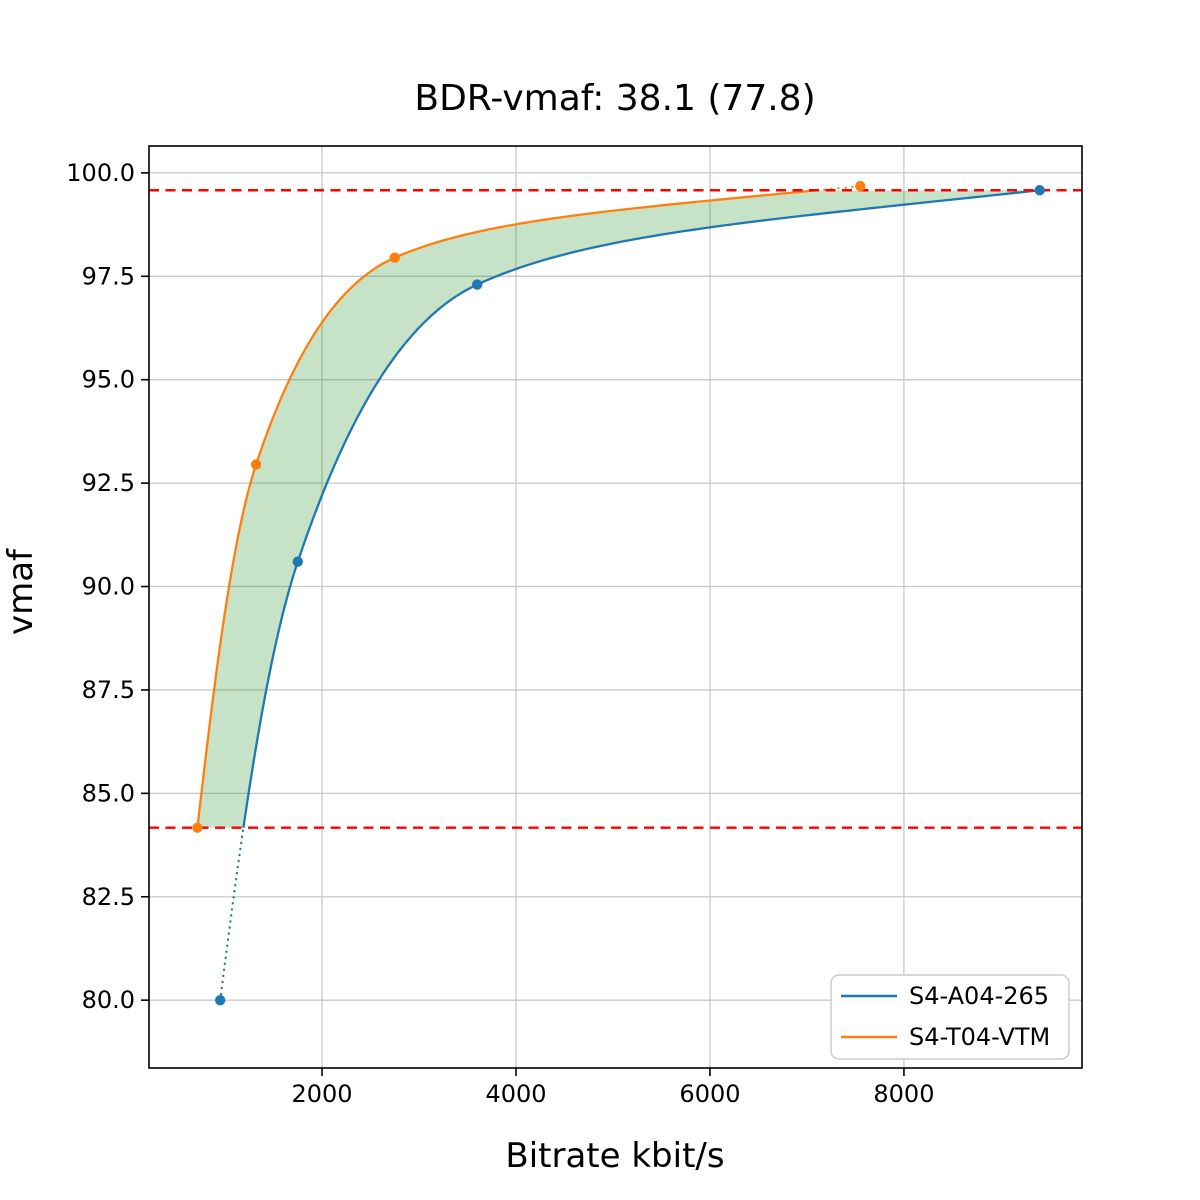 This screenshot has width=1200, height=1200. Describe the element at coordinates (108, 897) in the screenshot. I see `y-tick-label: 82.5` at that location.